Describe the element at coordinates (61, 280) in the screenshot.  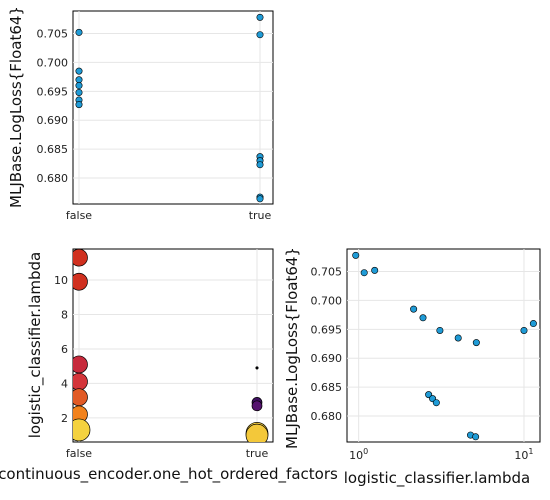
I see `y-tick-label: 10` at that location.